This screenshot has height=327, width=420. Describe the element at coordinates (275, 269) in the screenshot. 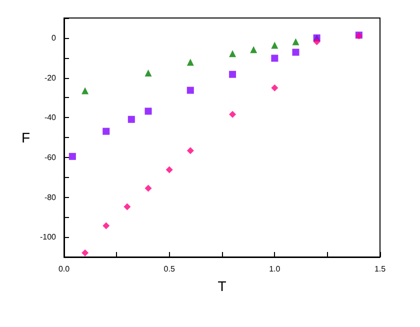

I see `x-tick-label: 1.0` at that location.